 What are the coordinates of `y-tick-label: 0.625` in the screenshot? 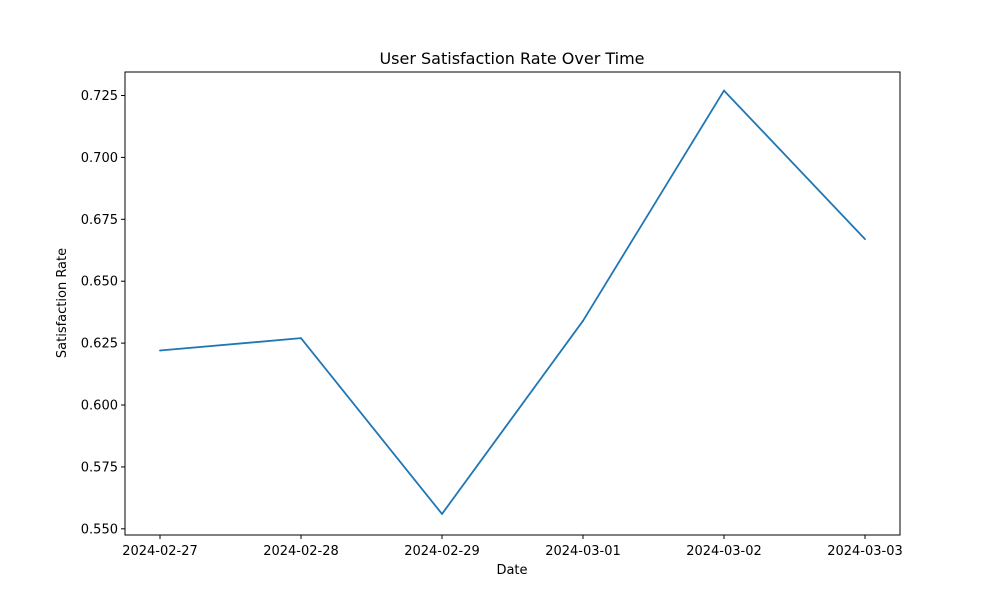 It's located at (99, 344).